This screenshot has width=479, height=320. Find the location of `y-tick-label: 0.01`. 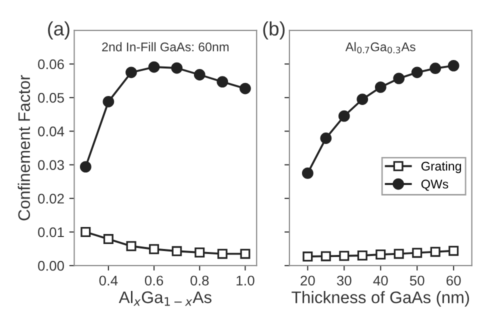

y-tick-label: 0.01 is located at coordinates (51, 232).